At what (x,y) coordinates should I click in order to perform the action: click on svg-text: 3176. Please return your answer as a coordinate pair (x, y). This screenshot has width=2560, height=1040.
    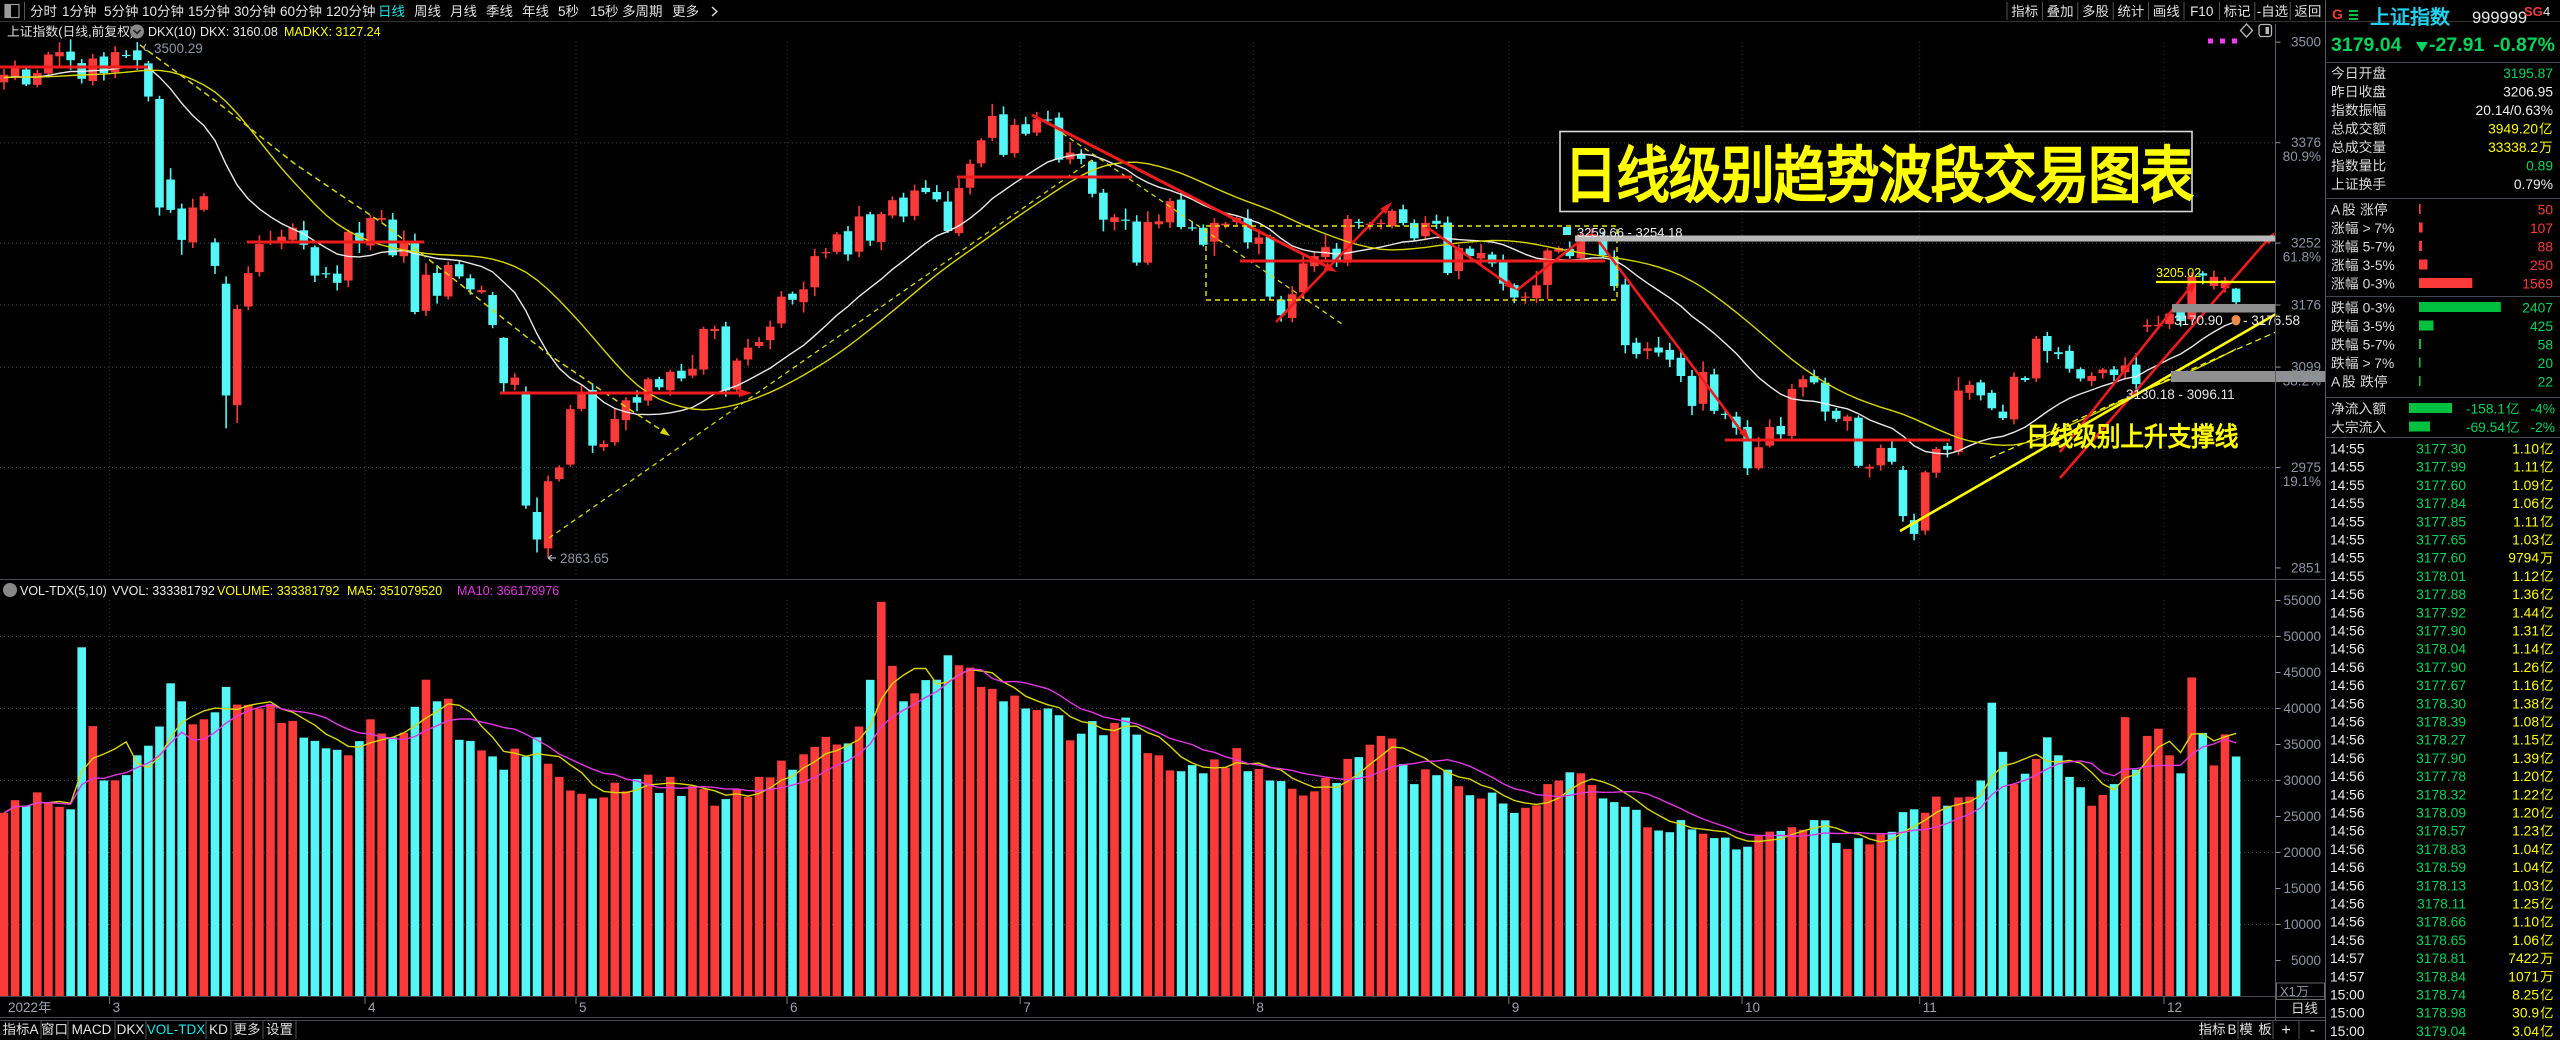
    Looking at the image, I should click on (2306, 305).